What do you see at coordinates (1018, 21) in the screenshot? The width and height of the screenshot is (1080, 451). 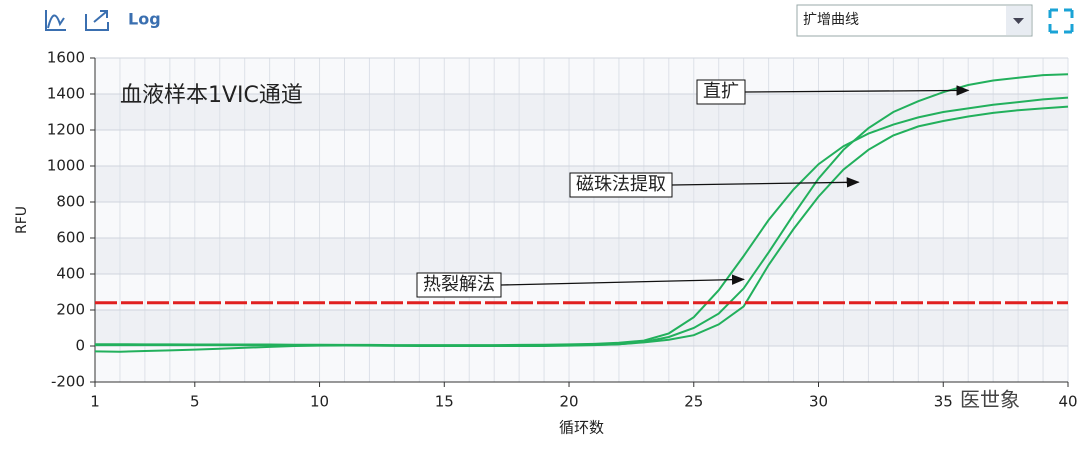 I see `dropdown-arrow` at bounding box center [1018, 21].